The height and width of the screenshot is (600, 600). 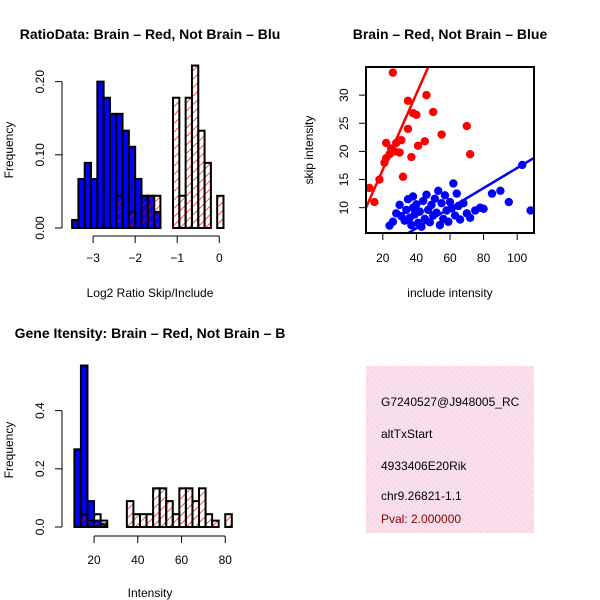 I want to click on y-tick-label: 25, so click(x=344, y=123).